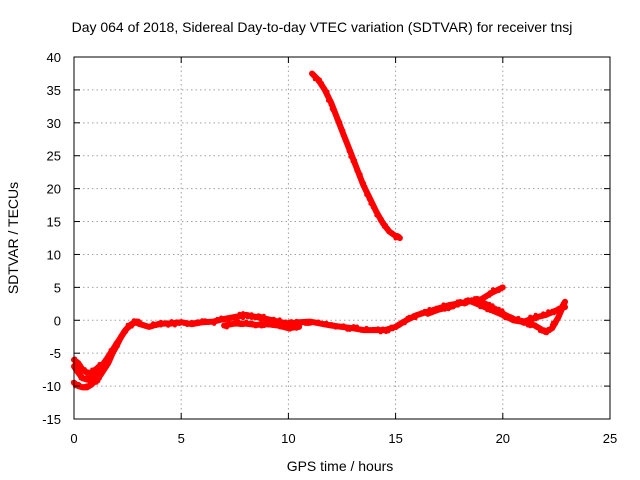 The image size is (640, 480). Describe the element at coordinates (181, 438) in the screenshot. I see `x-tick-label: 5` at that location.